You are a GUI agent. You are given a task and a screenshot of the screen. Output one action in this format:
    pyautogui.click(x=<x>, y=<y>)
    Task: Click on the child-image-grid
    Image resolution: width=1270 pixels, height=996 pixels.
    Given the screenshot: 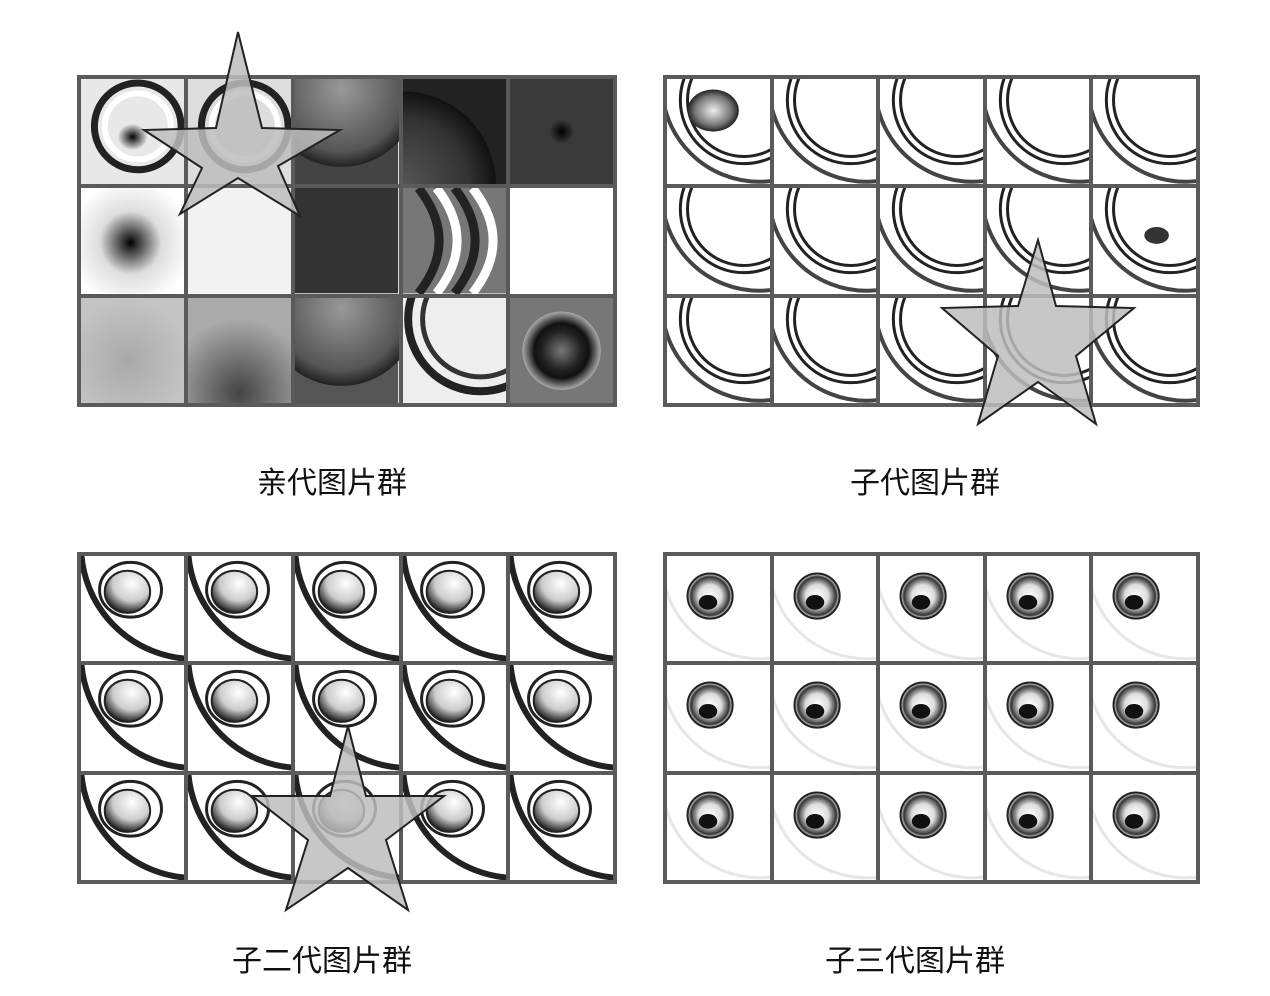 What is the action you would take?
    pyautogui.click(x=931, y=241)
    